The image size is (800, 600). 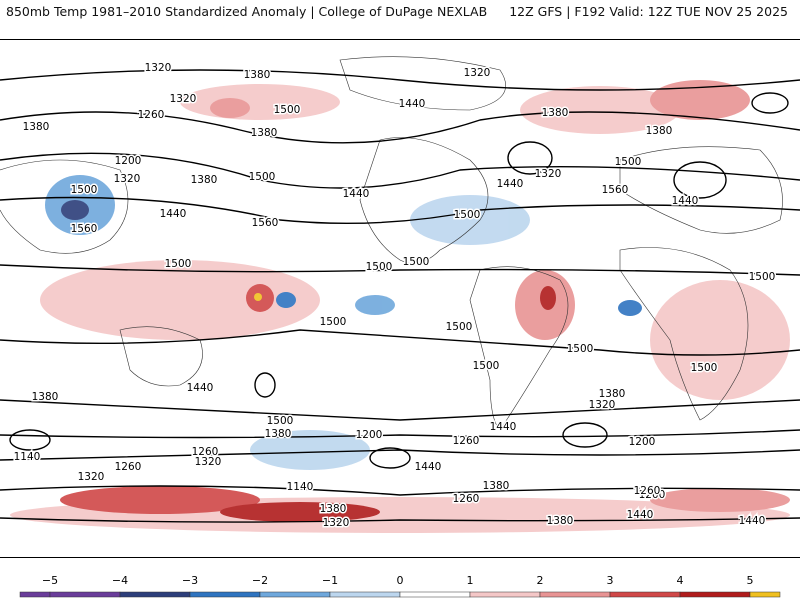 What do you see at coordinates (630, 308) in the screenshot?
I see `cold-anomaly-atlantic` at bounding box center [630, 308].